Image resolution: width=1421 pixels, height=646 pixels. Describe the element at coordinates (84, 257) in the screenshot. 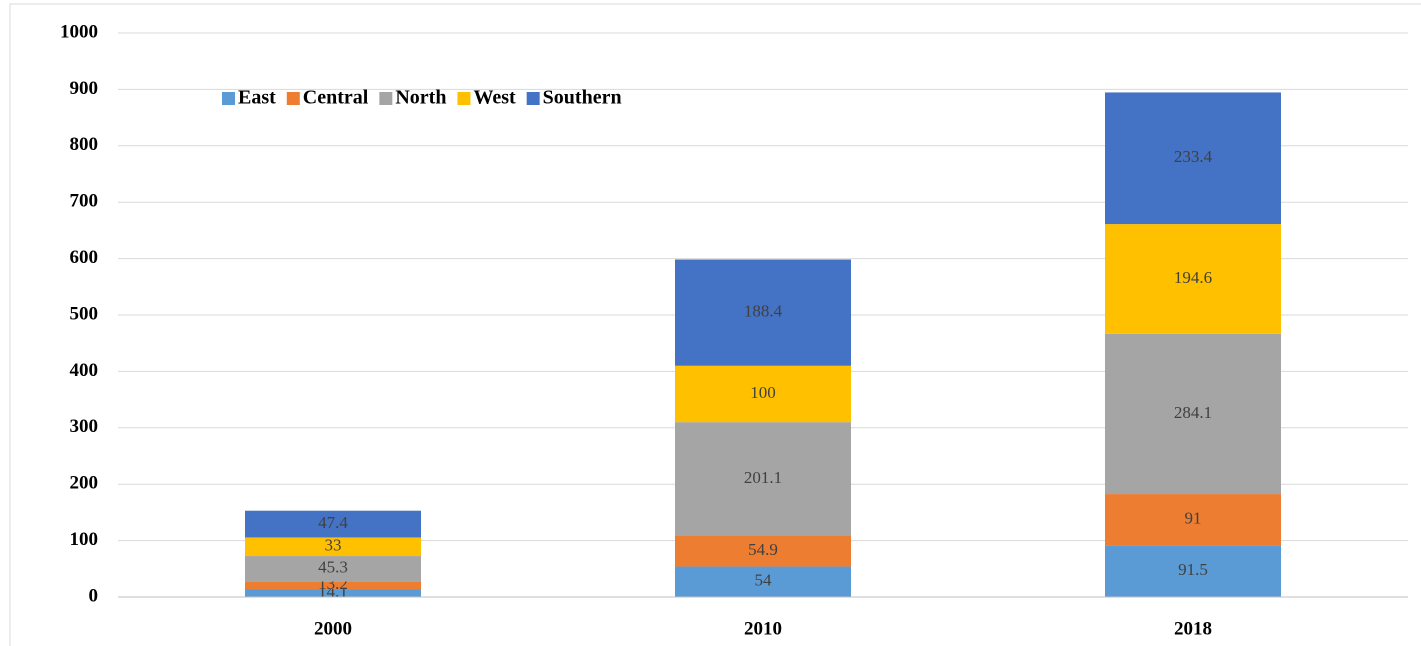

I see `y-tick-label: 600` at that location.